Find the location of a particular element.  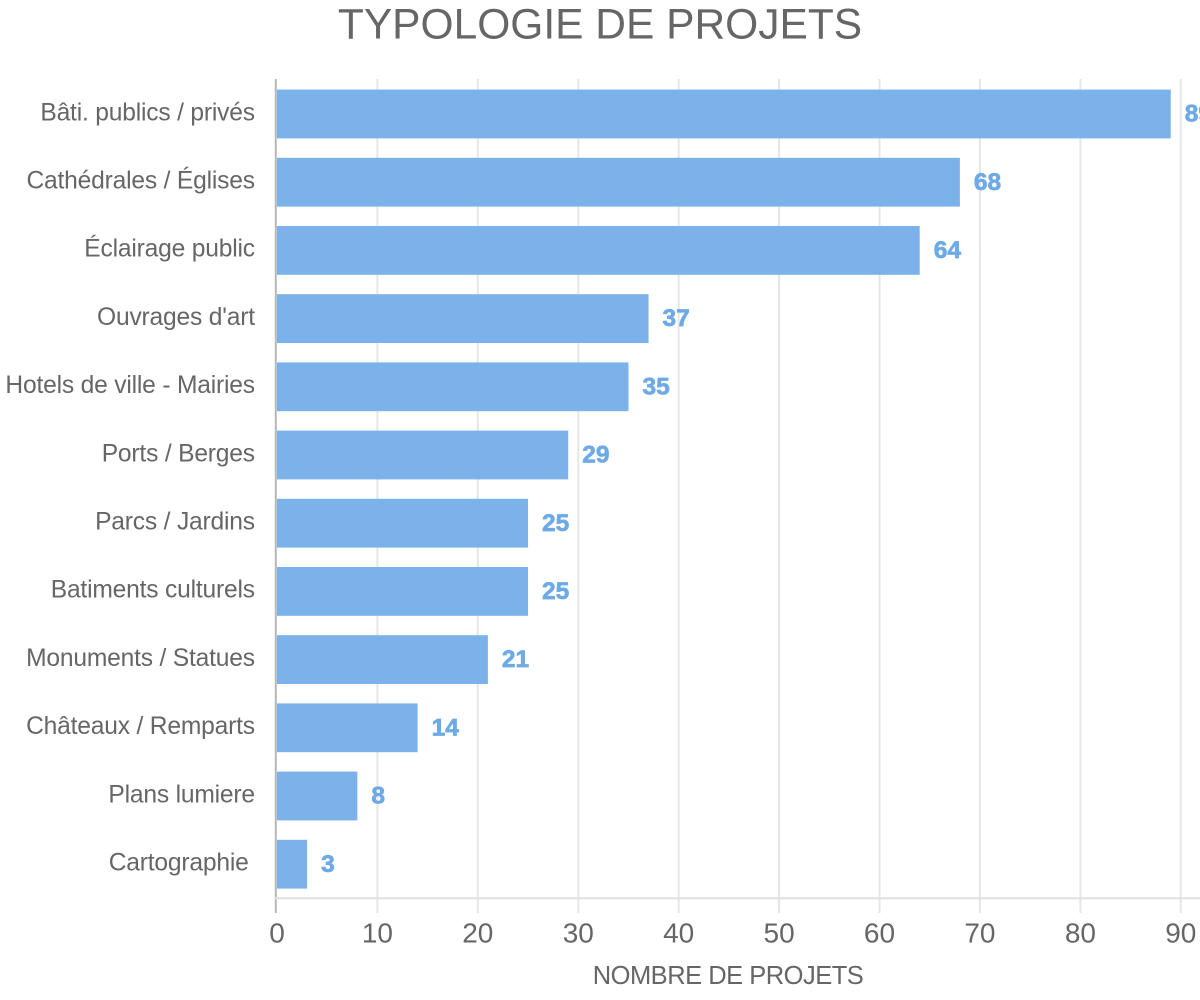

svg-text: 21 is located at coordinates (515, 659).